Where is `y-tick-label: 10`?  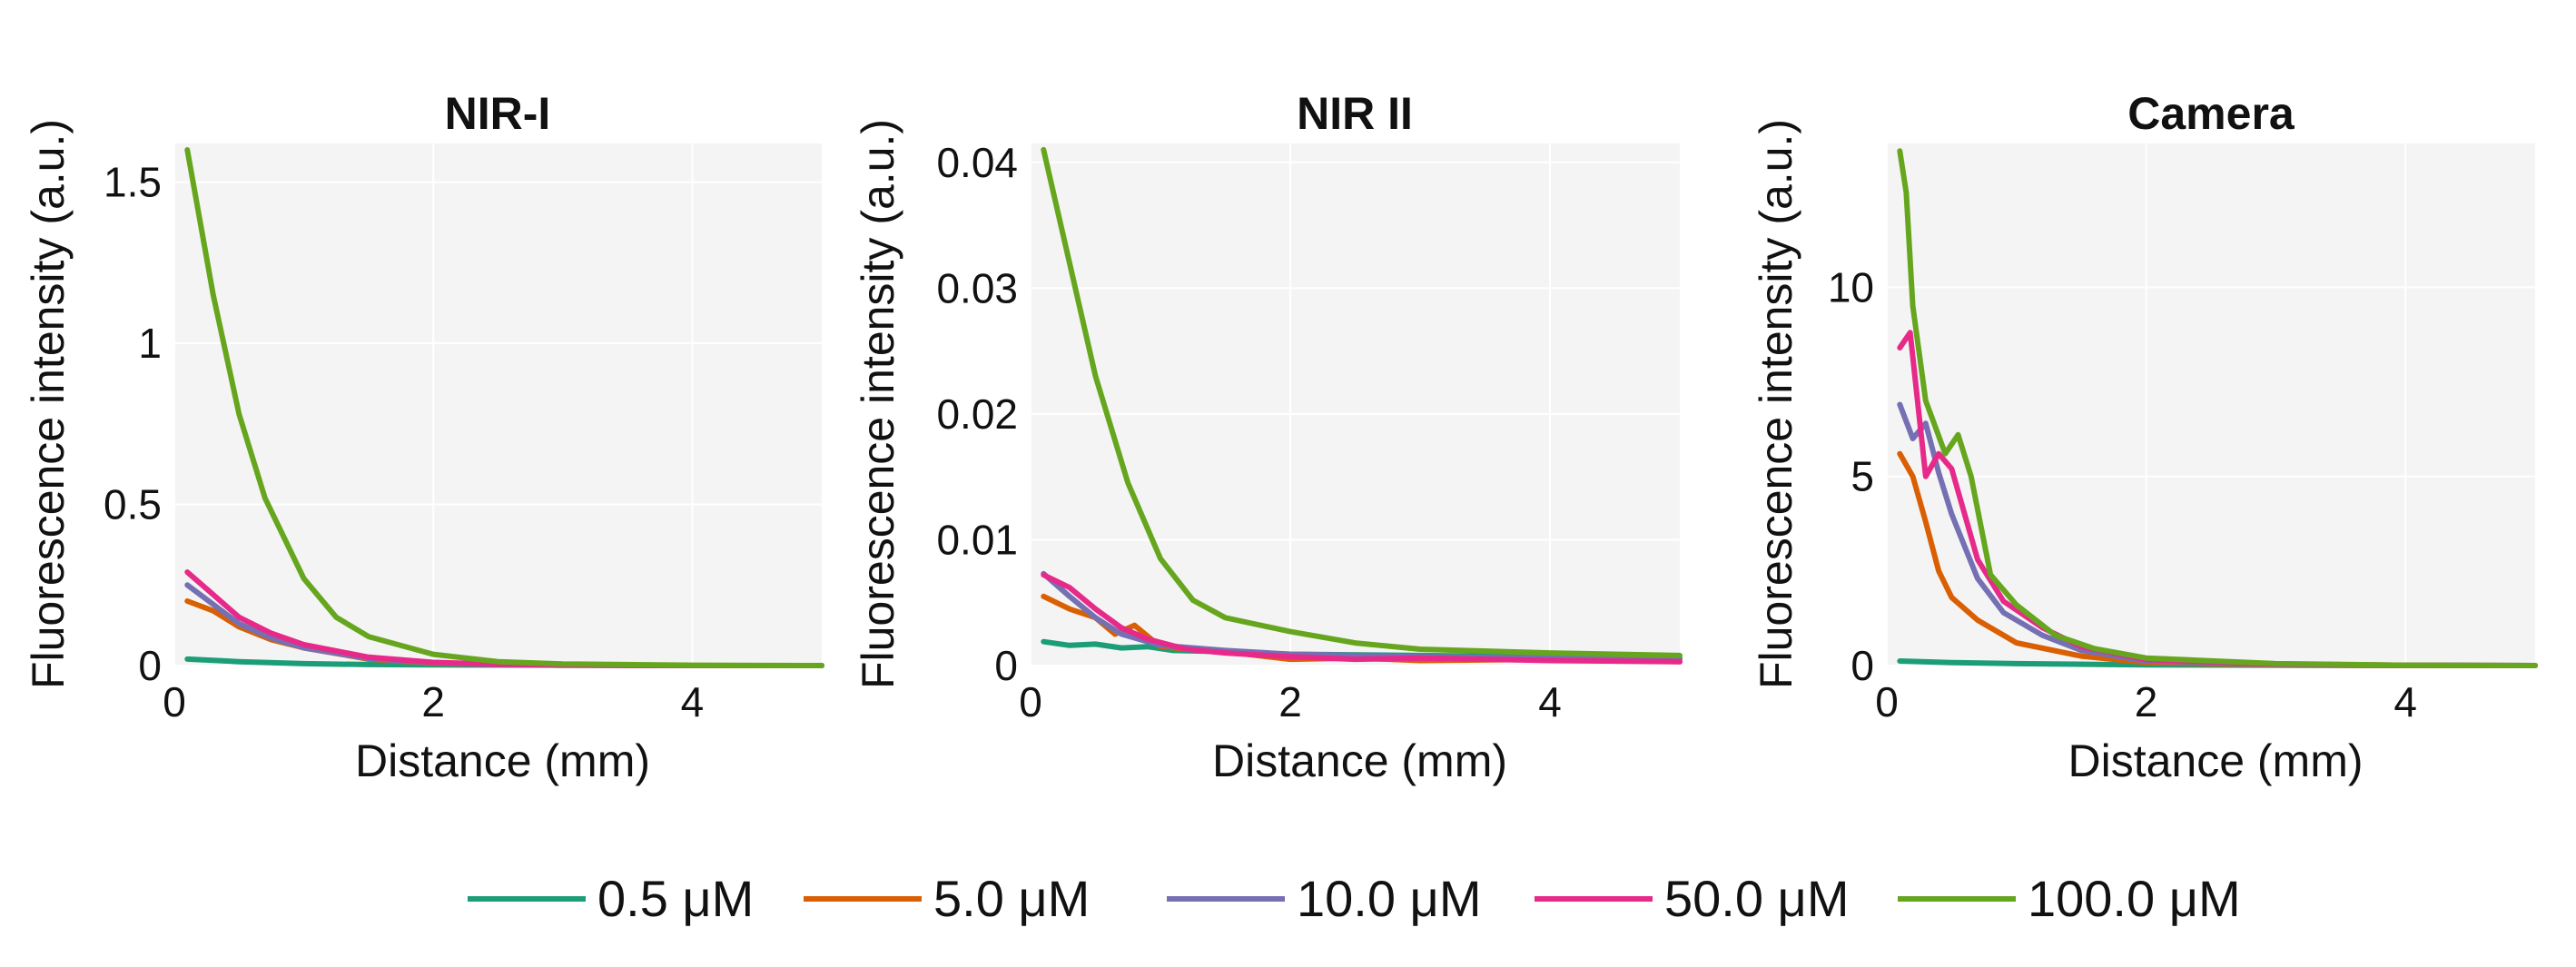 y-tick-label: 10 is located at coordinates (1851, 287).